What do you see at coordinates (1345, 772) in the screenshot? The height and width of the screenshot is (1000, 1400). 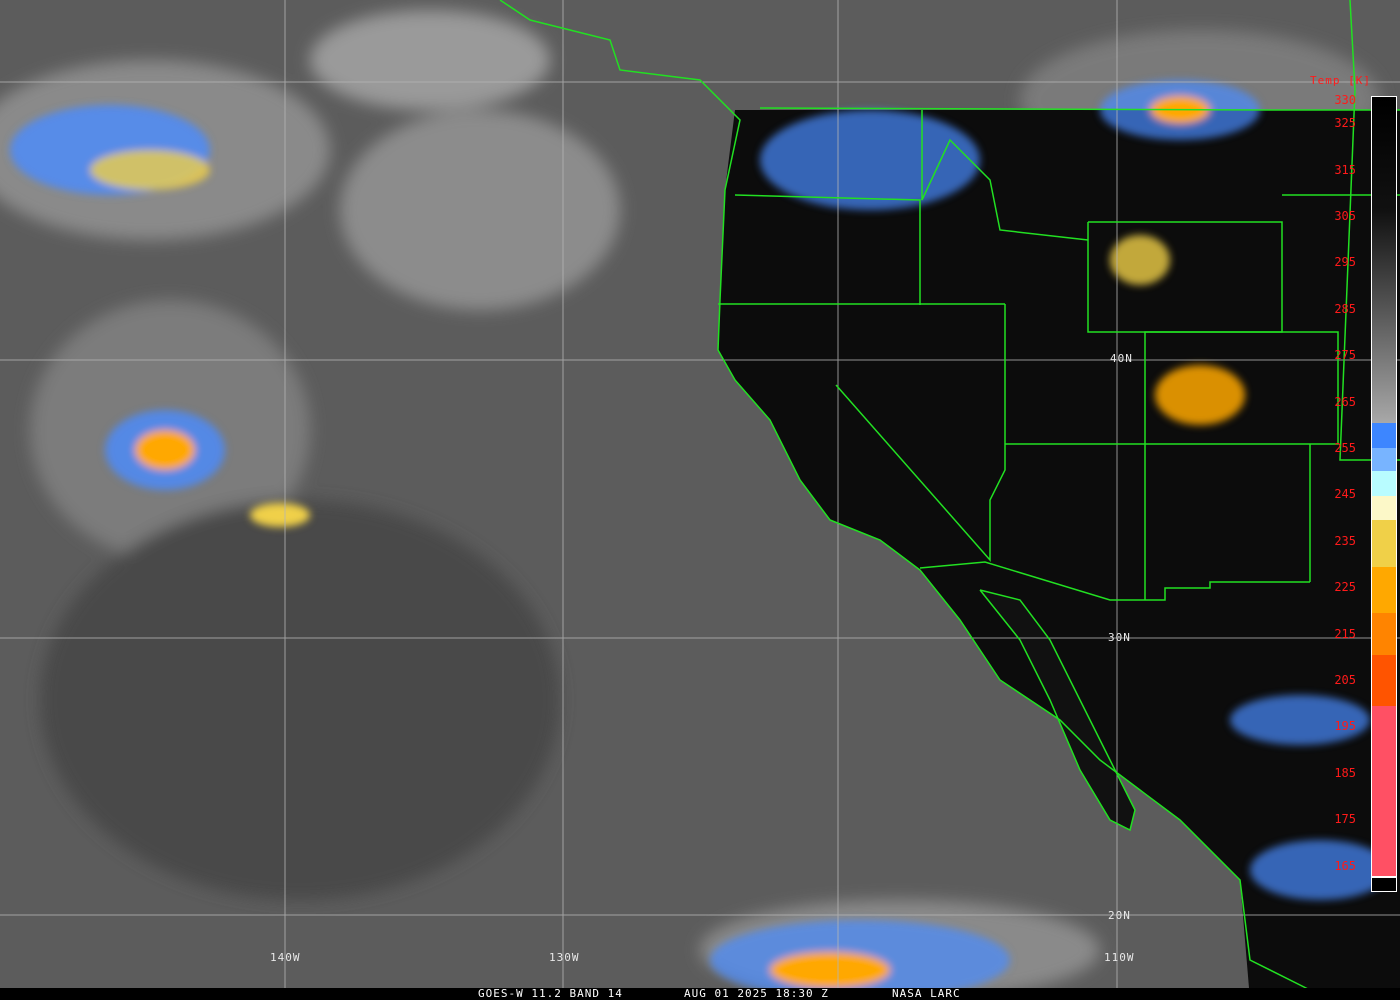 I see `colorbar-tick-label: 185` at bounding box center [1345, 772].